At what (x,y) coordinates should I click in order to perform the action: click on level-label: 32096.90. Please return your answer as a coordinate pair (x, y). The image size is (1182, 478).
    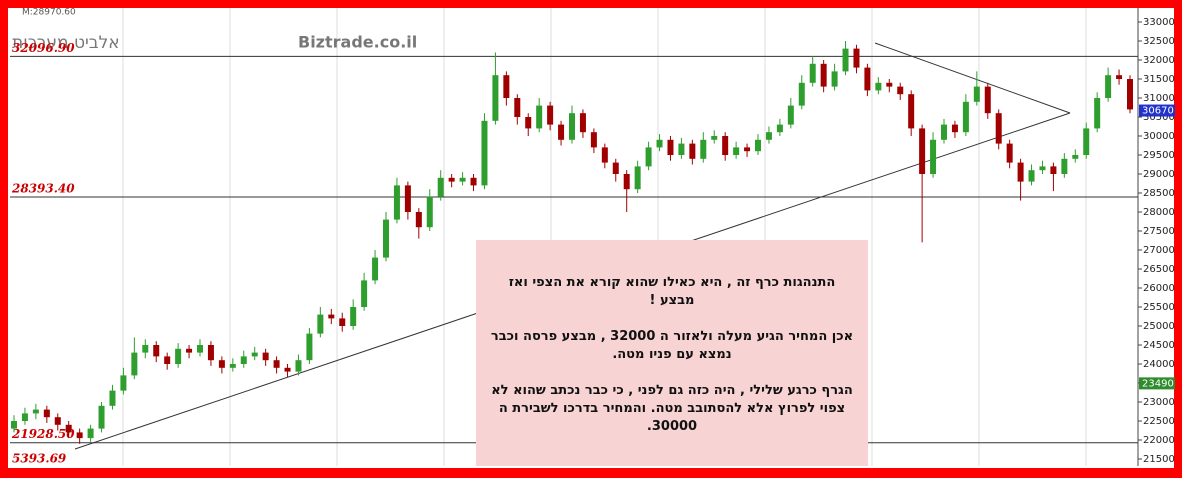
    Looking at the image, I should click on (43, 48).